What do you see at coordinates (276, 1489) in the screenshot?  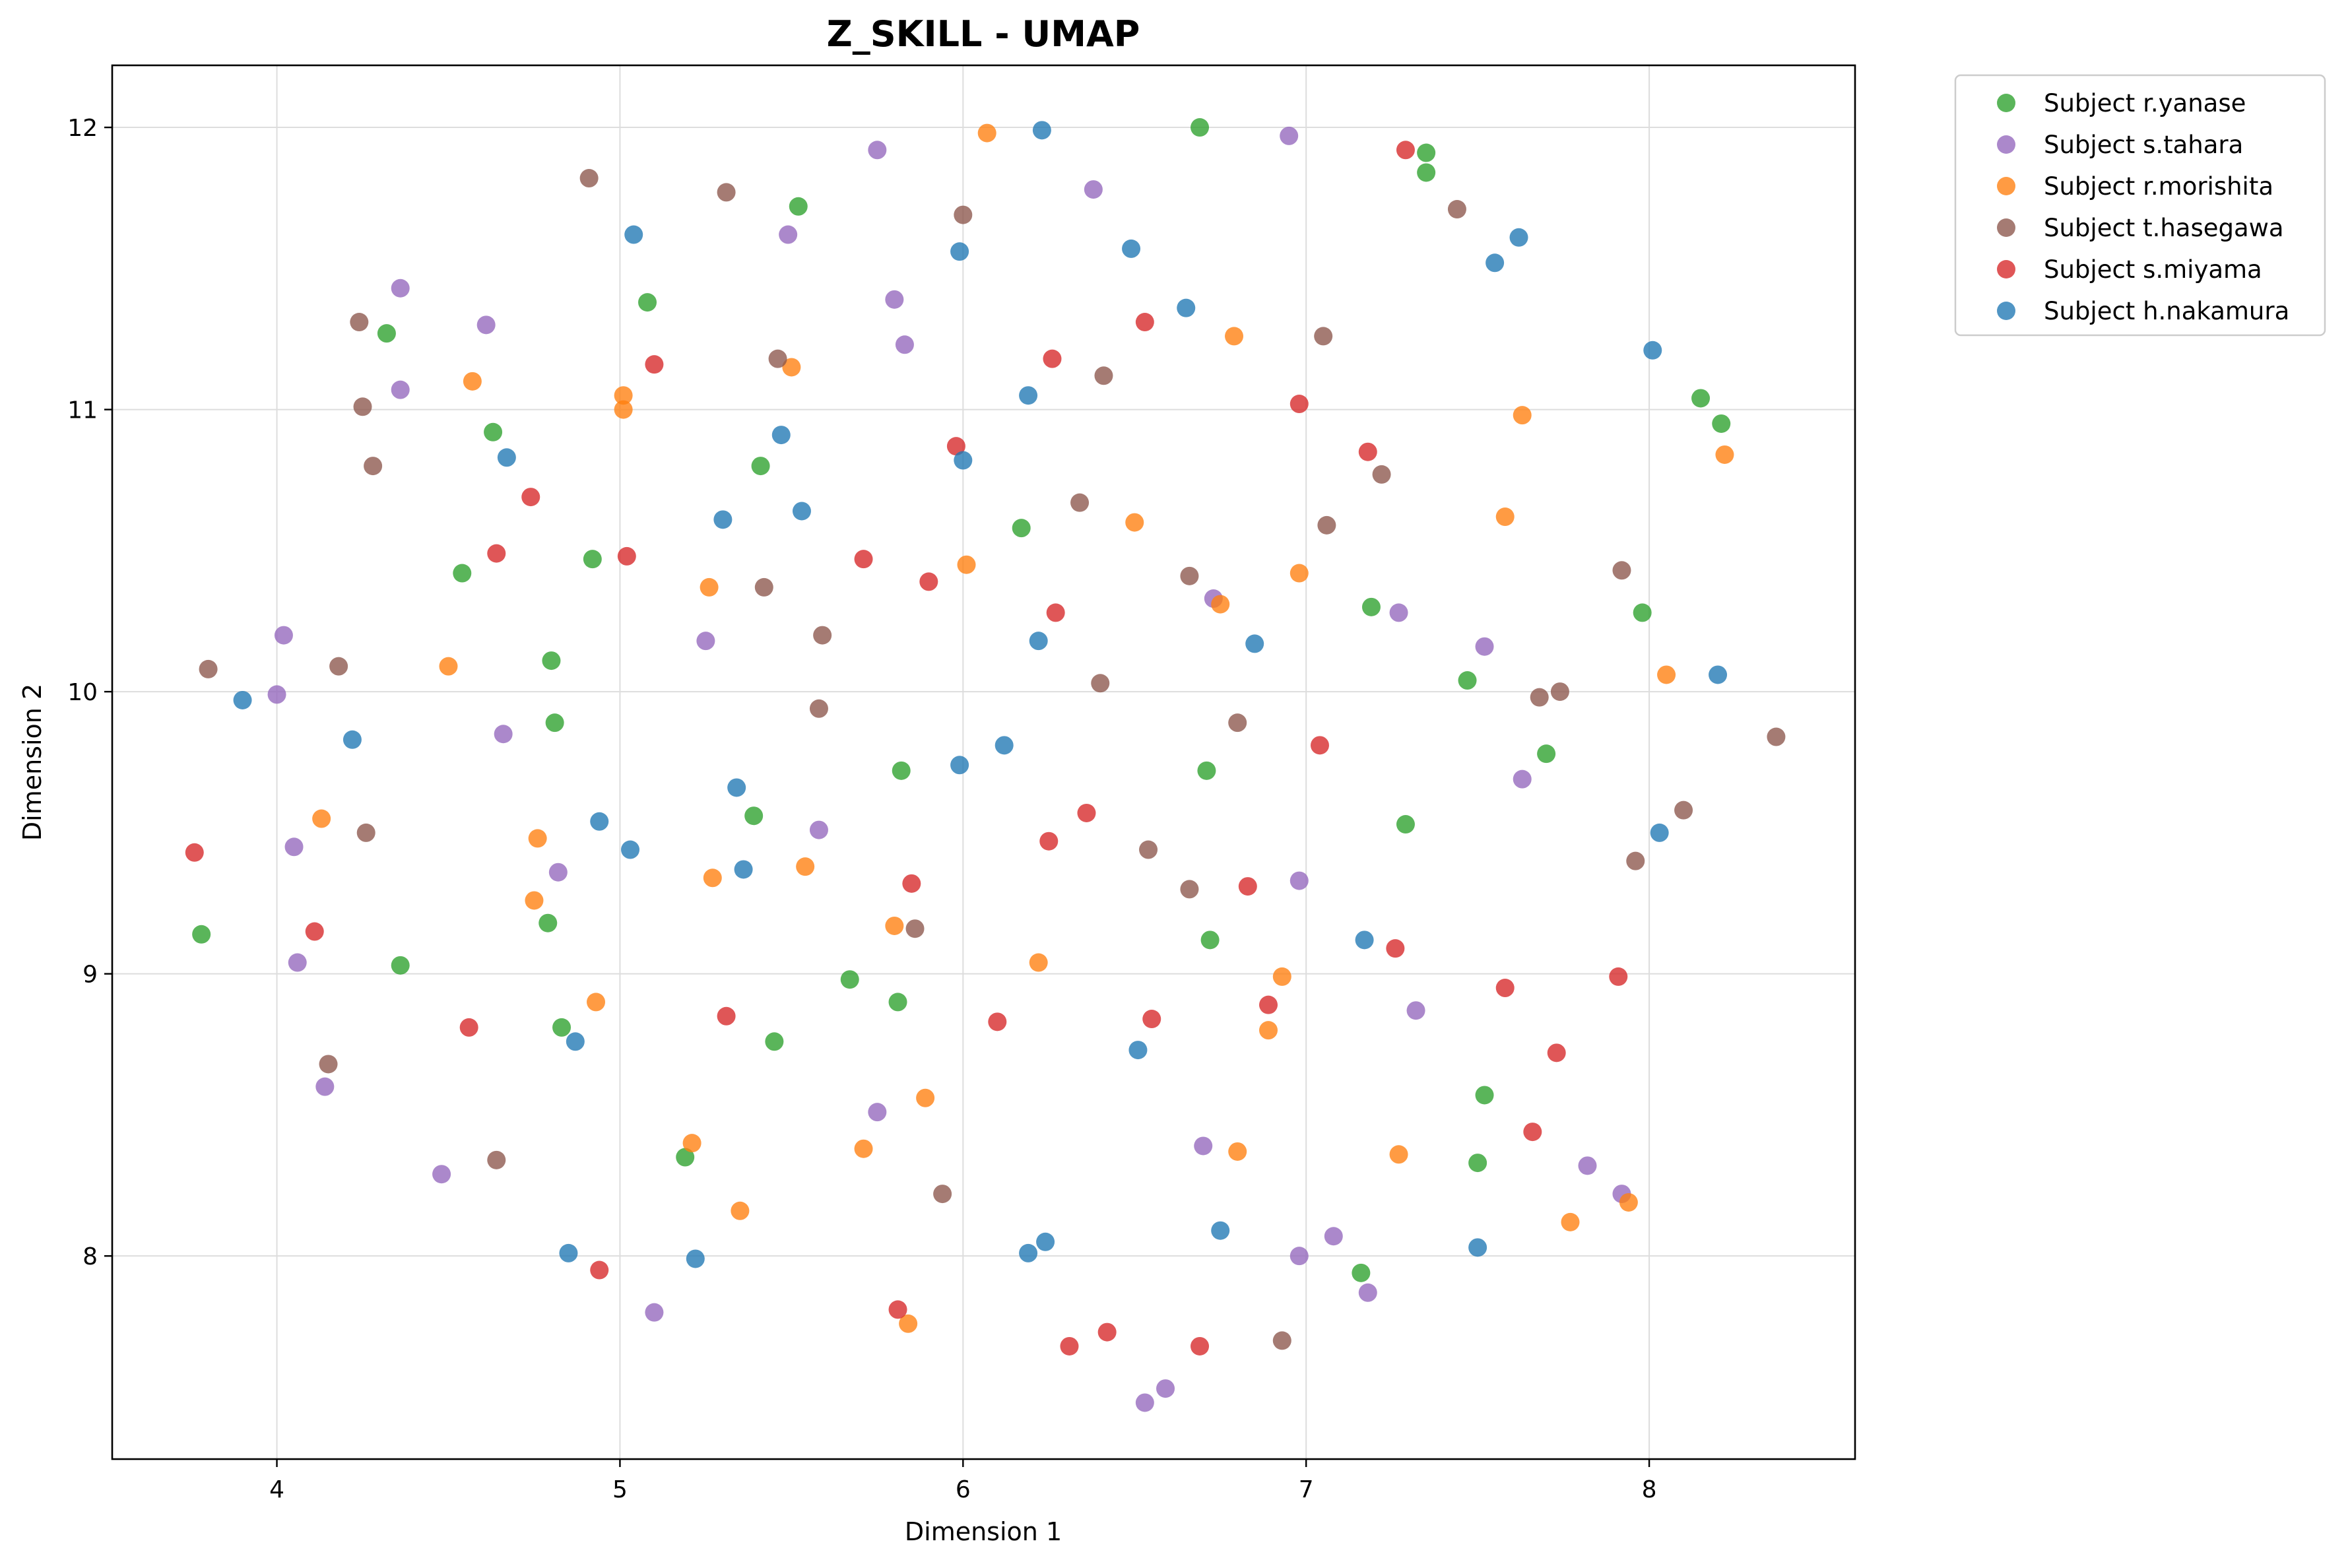 I see `x-tick-label: 4` at bounding box center [276, 1489].